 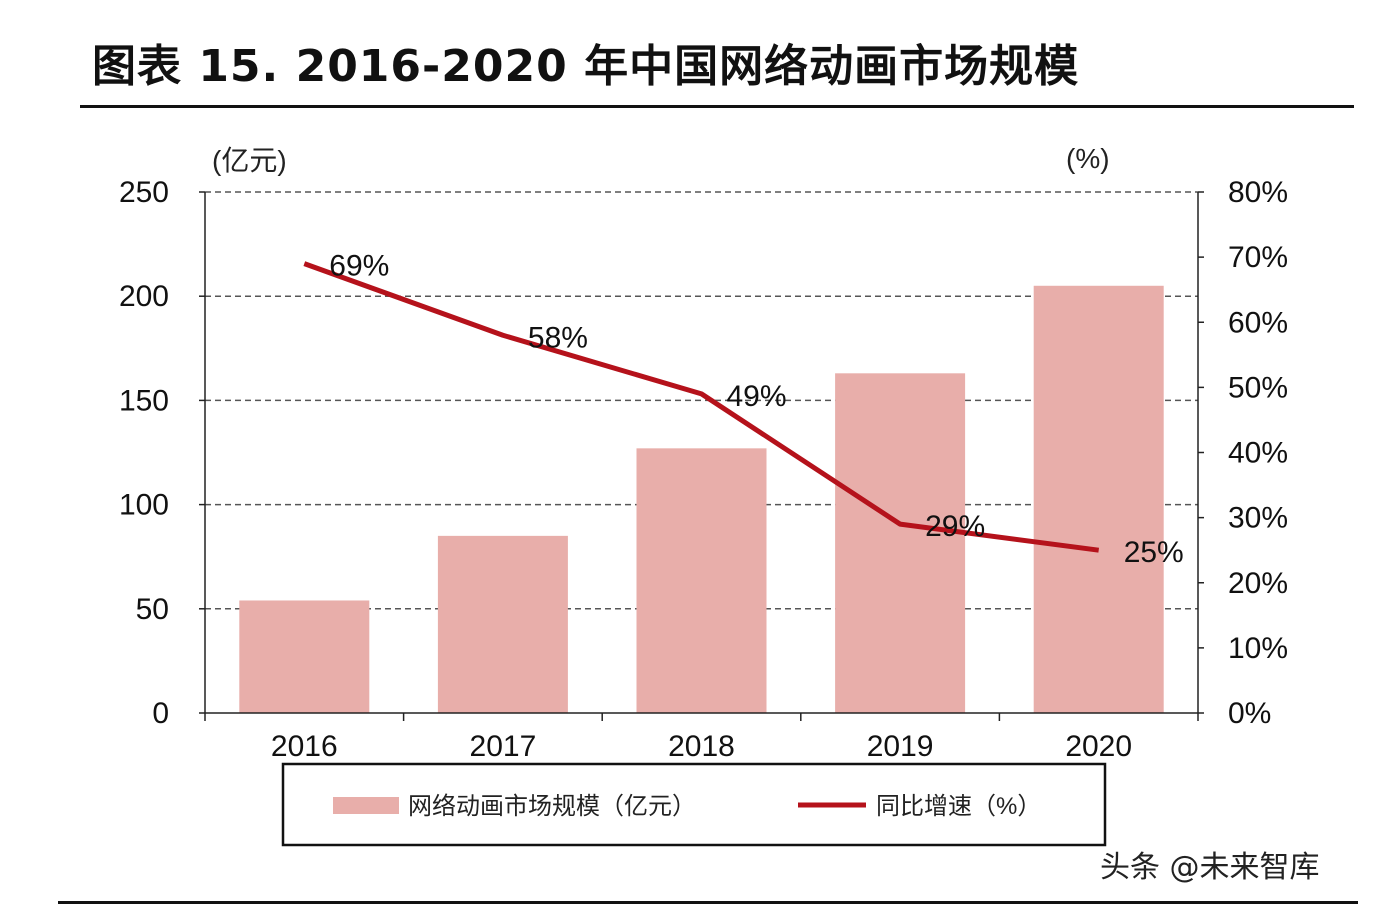 What do you see at coordinates (552, 806) in the screenshot?
I see `legend-bar-label: 网络动画市场规模（亿元）` at bounding box center [552, 806].